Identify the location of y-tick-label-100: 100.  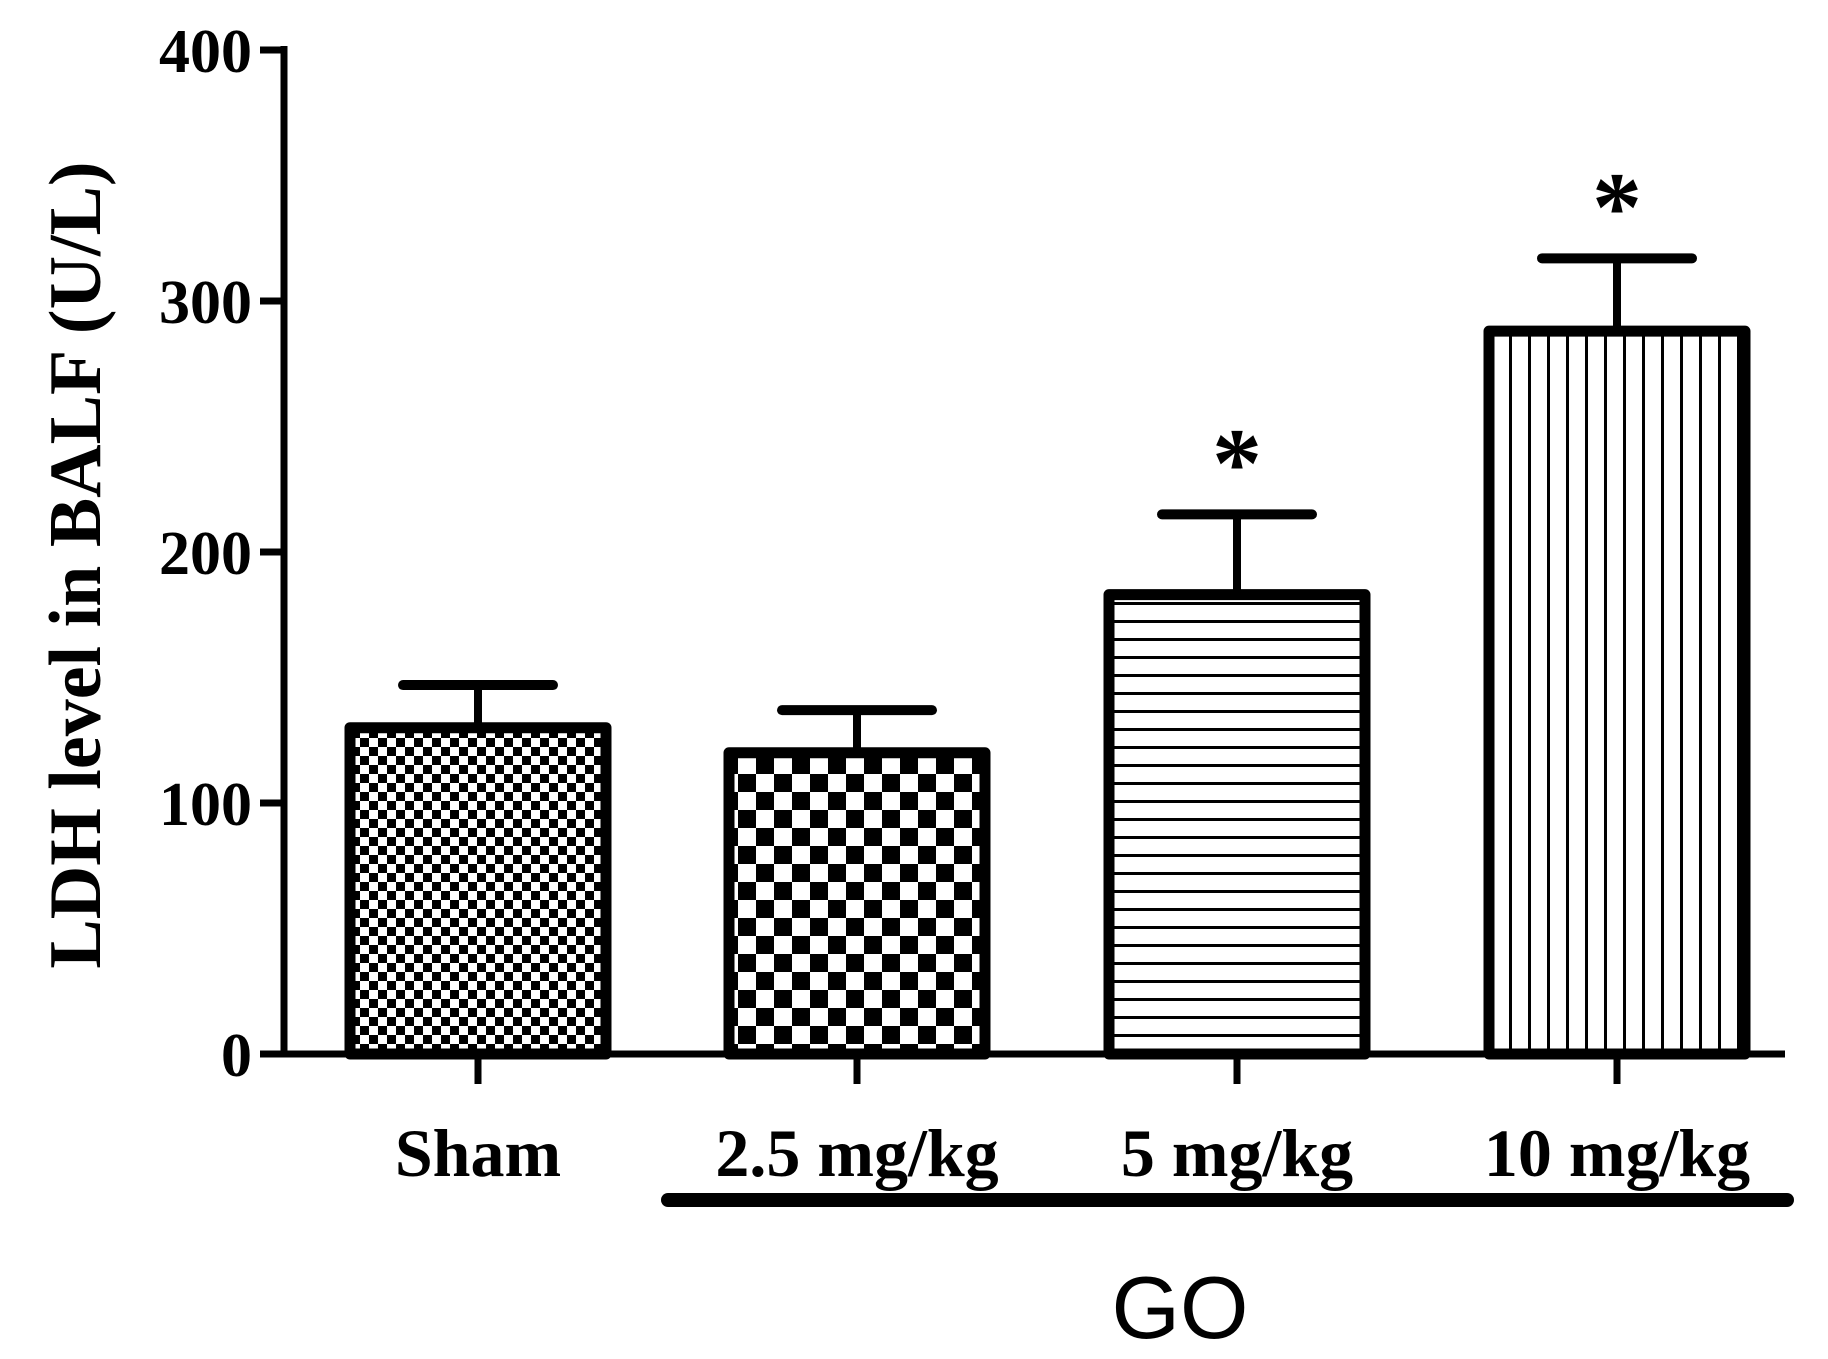
(205, 805).